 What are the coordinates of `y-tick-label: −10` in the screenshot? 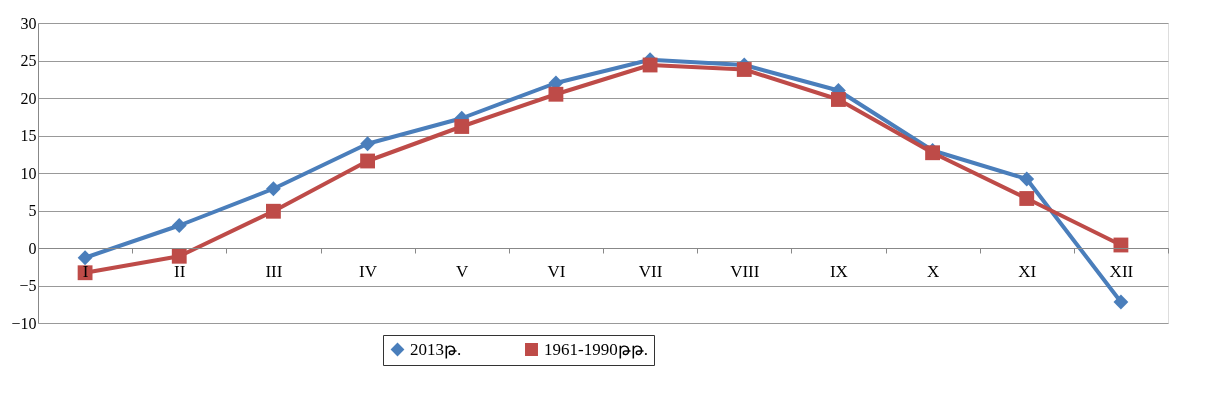 It's located at (24, 323).